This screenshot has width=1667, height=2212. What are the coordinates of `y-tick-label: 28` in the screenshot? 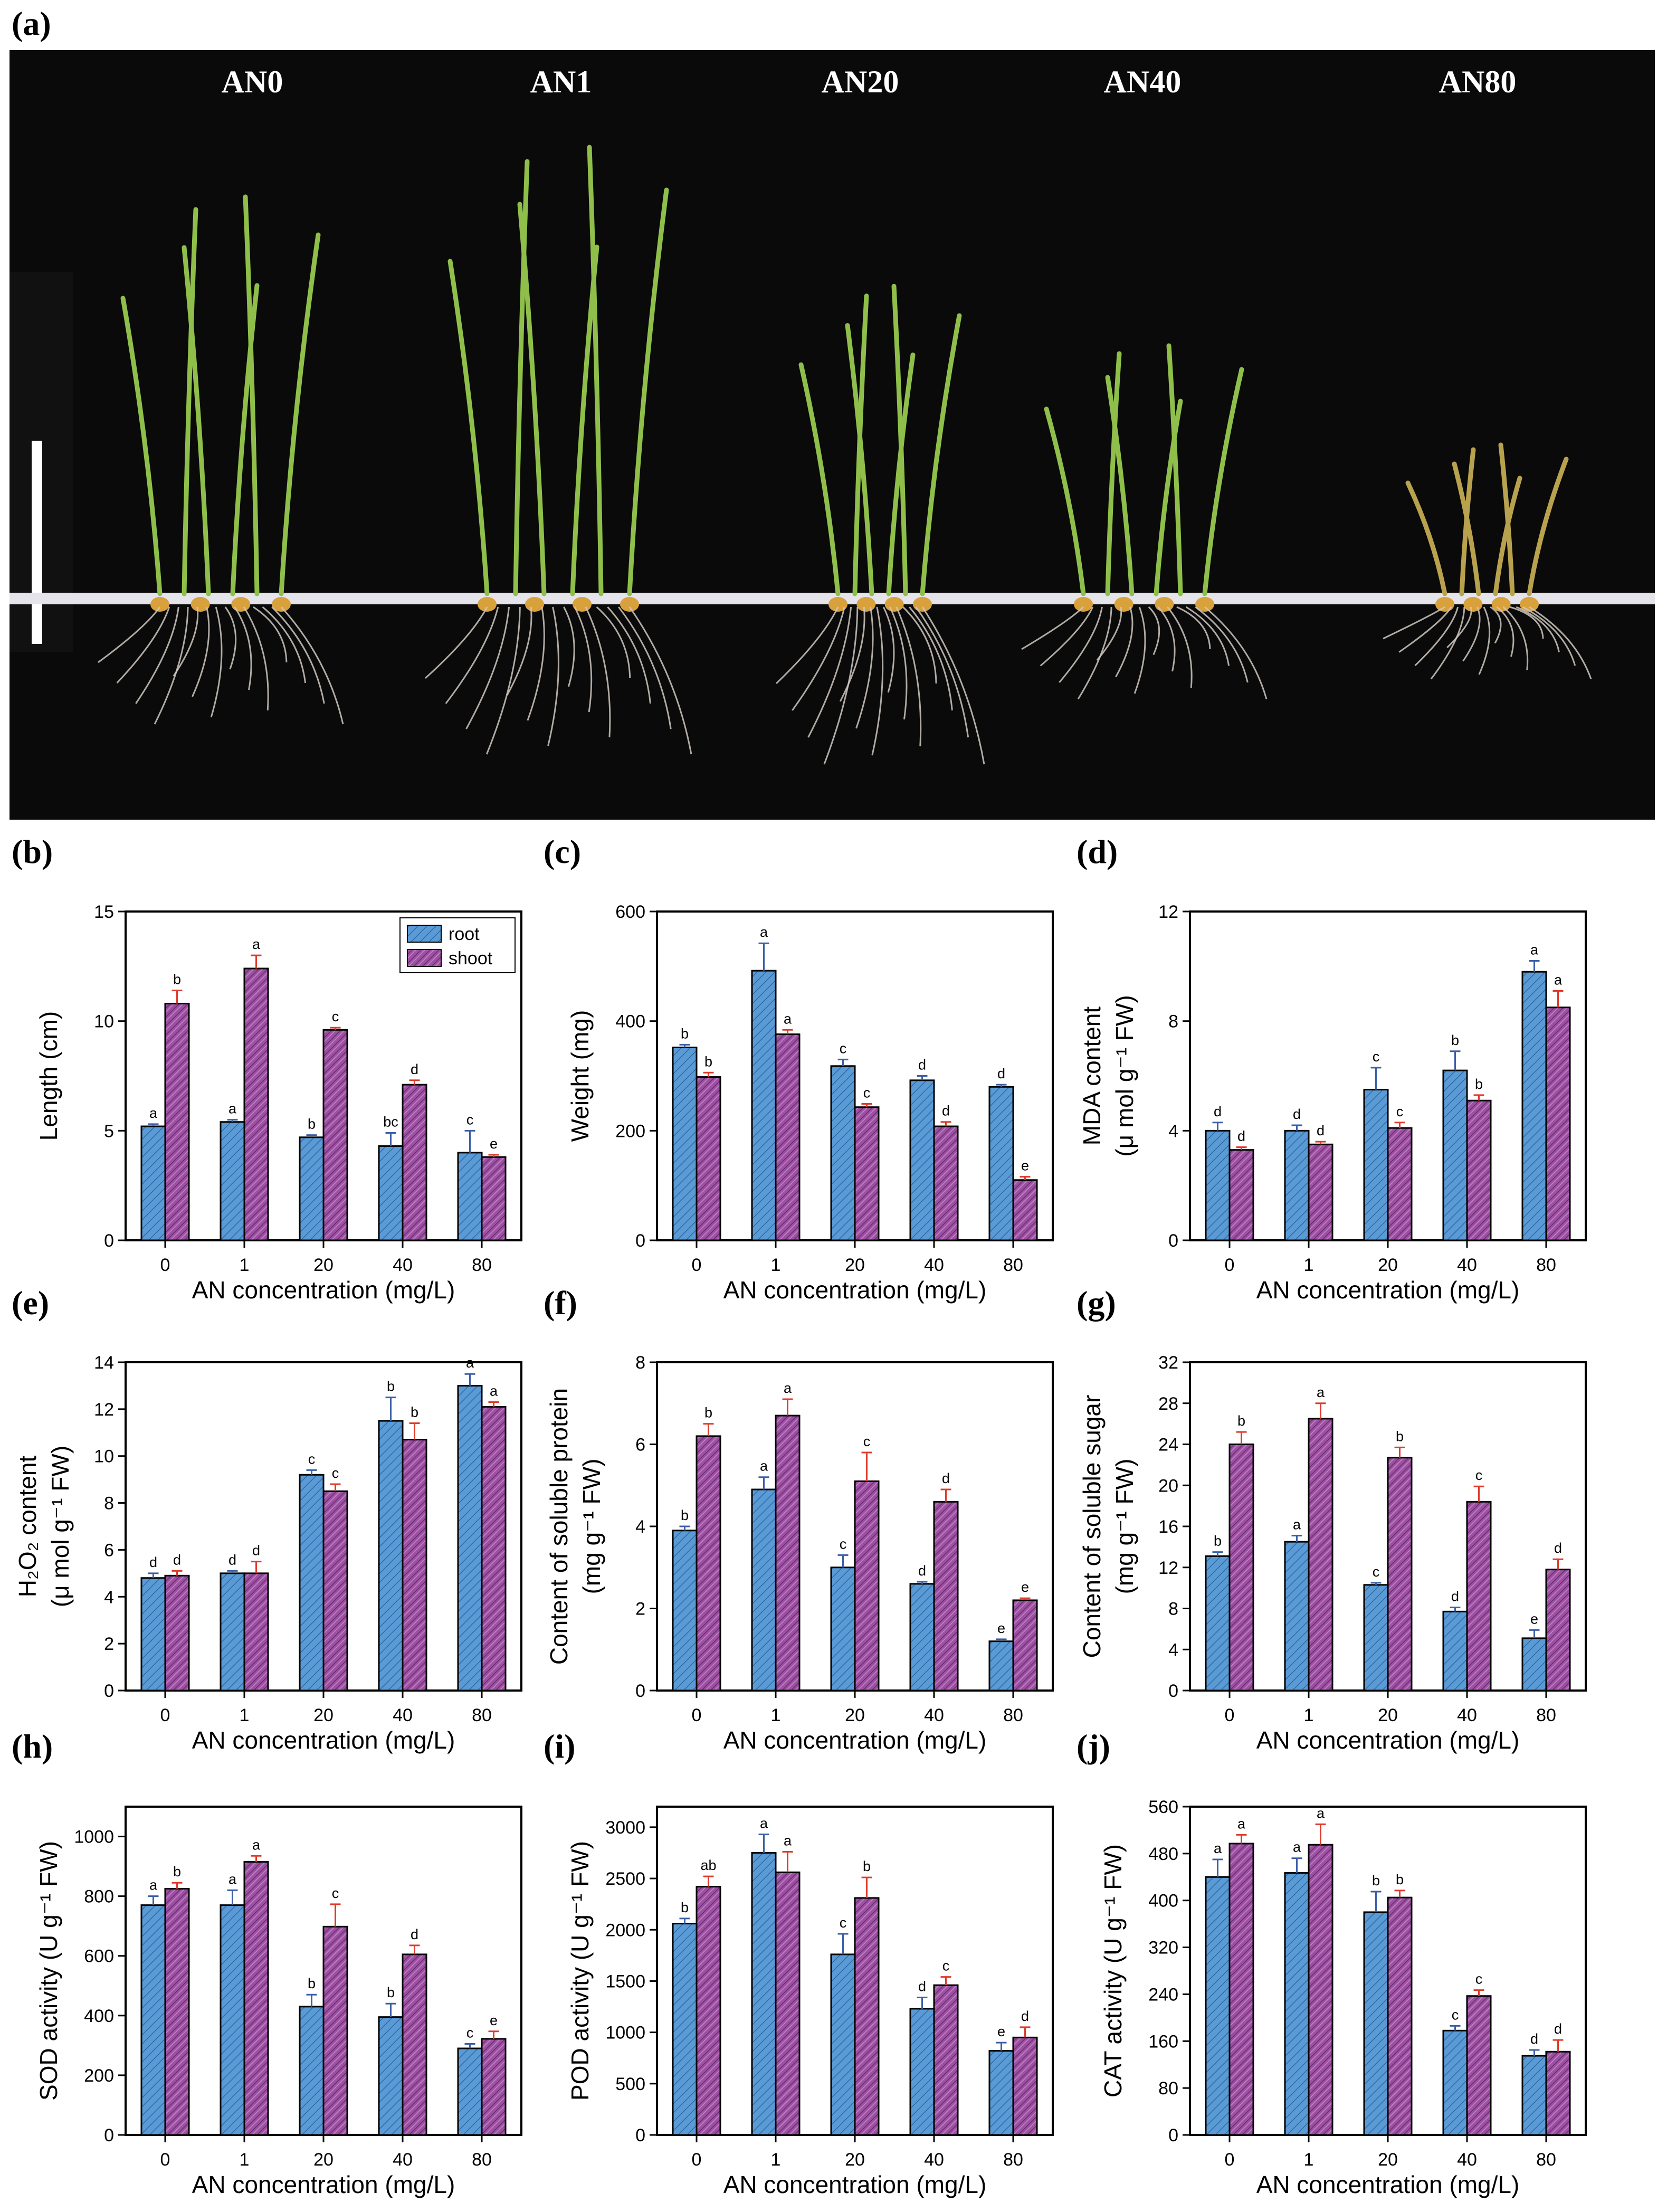 It's located at (1168, 1404).